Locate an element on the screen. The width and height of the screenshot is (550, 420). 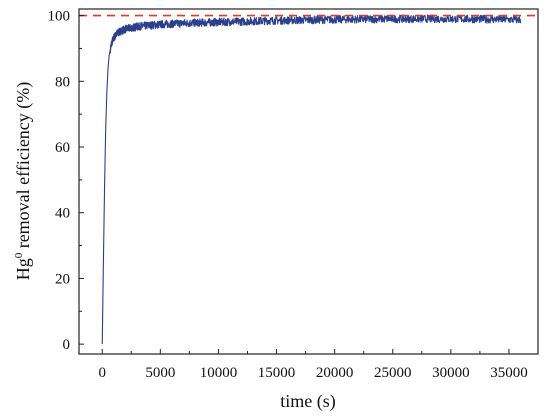
x-tick-label: 10000 is located at coordinates (219, 373).